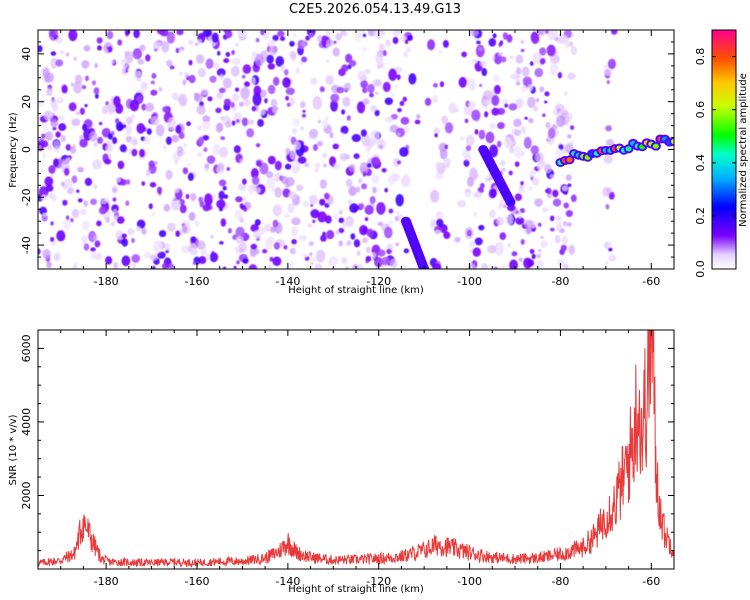  I want to click on spectrogram-features, so click(537, 201).